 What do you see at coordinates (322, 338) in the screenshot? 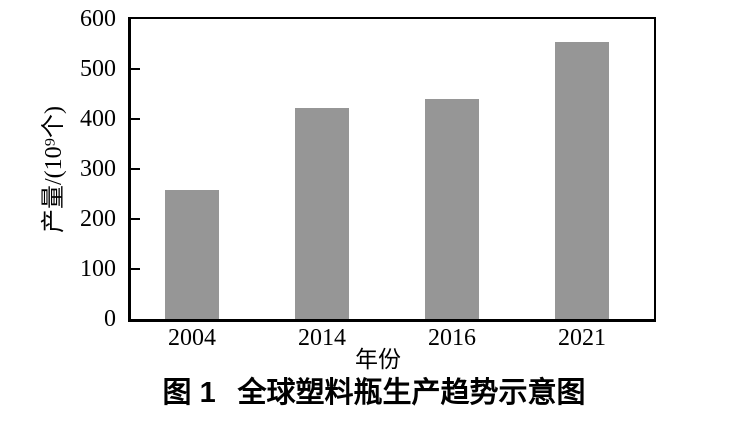
I see `x-tick-label-2014: 2014` at bounding box center [322, 338].